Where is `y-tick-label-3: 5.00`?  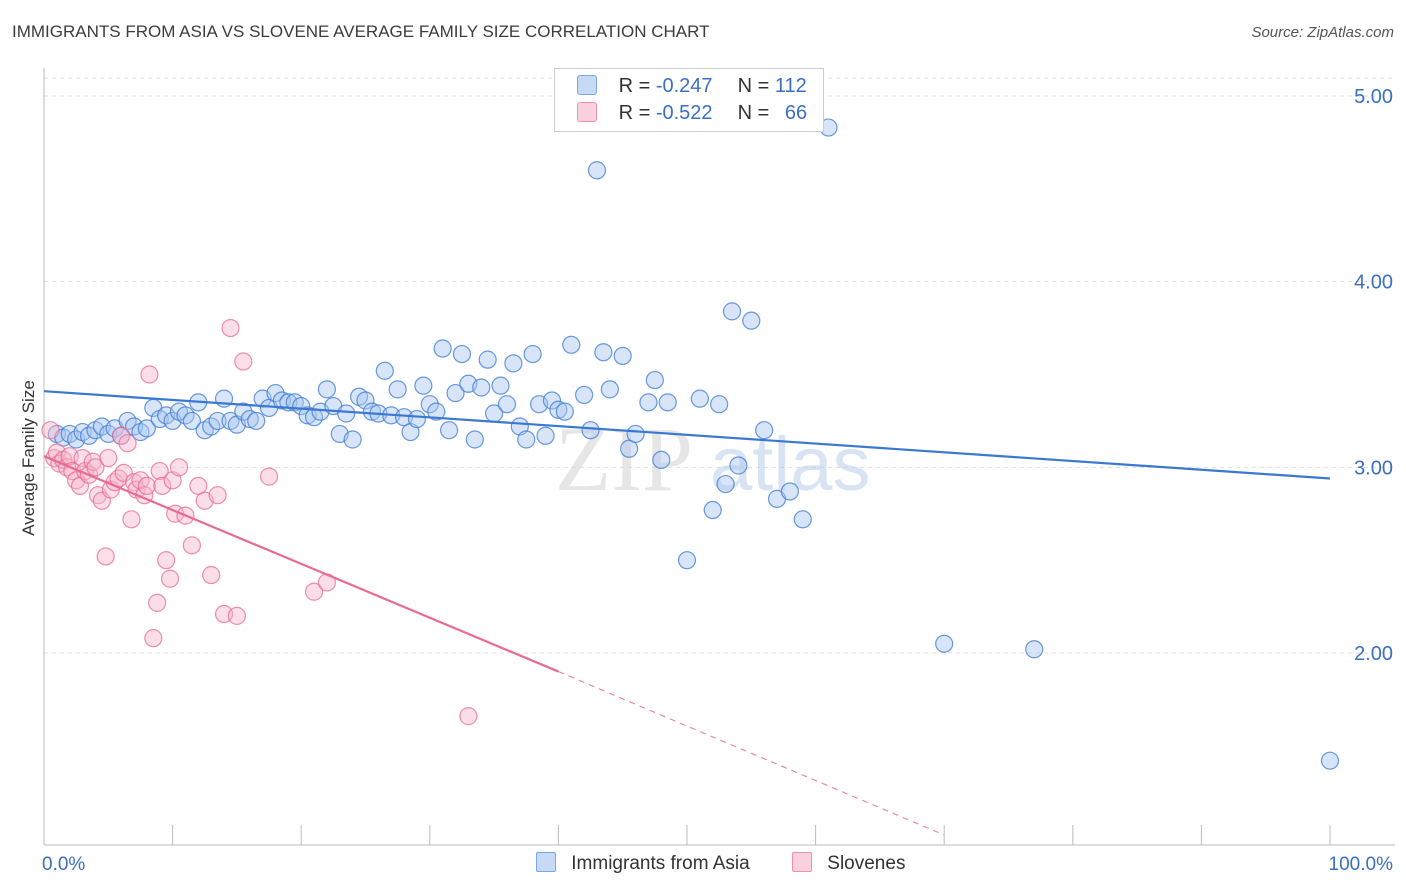
y-tick-label-3: 5.00 is located at coordinates (1373, 97).